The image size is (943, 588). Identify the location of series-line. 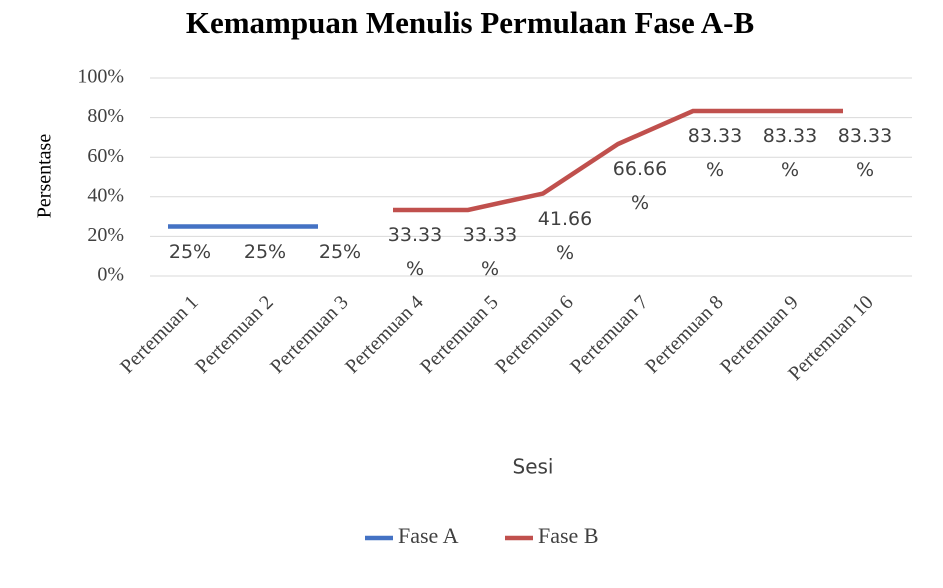
(618, 160).